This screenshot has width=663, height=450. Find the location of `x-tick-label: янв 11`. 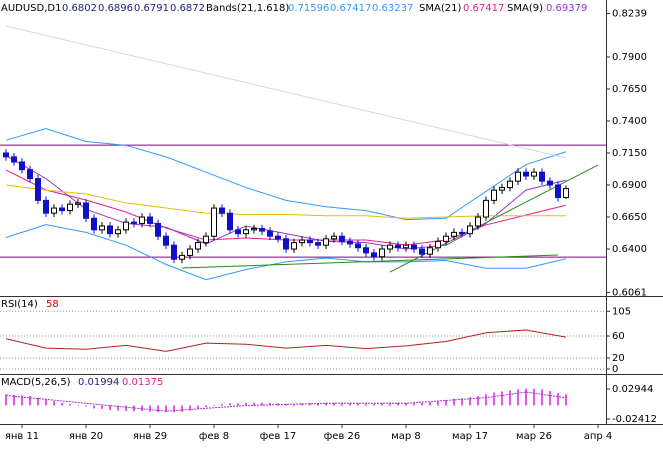

x-tick-label: янв 11 is located at coordinates (22, 436).